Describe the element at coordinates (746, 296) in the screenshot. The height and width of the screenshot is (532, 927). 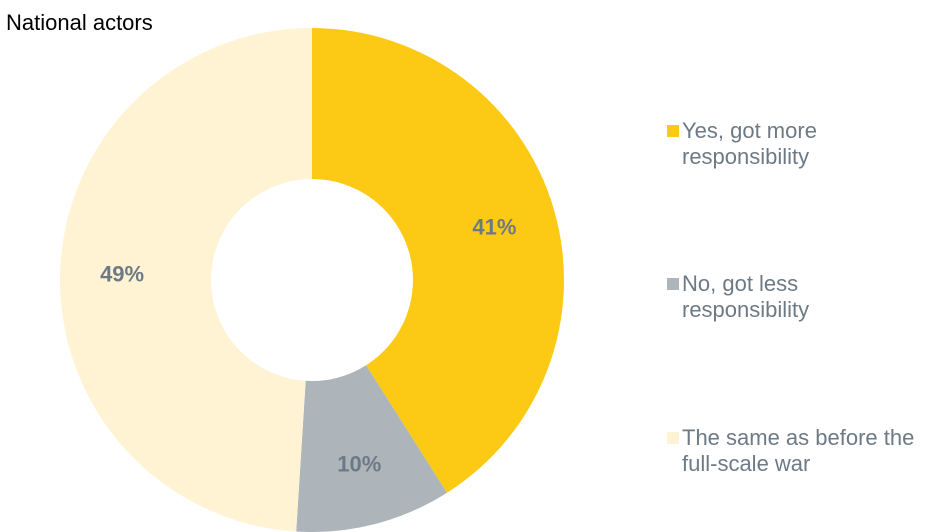
I see `legend-label-no: No, got less responsibility` at that location.